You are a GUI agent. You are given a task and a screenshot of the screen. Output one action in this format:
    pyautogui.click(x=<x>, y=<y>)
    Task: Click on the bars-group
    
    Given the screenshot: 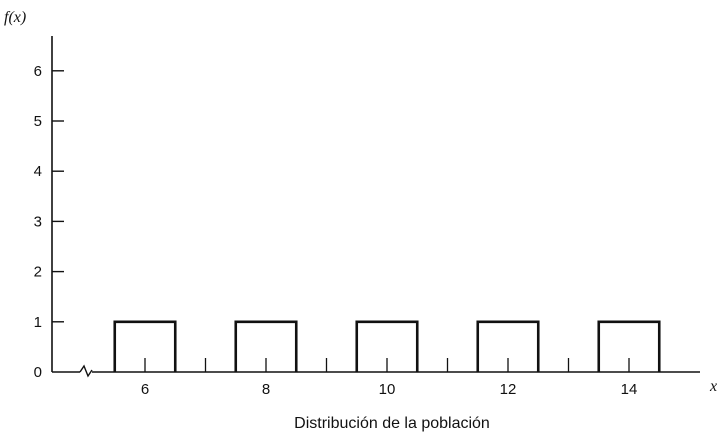 What is the action you would take?
    pyautogui.click(x=387, y=346)
    